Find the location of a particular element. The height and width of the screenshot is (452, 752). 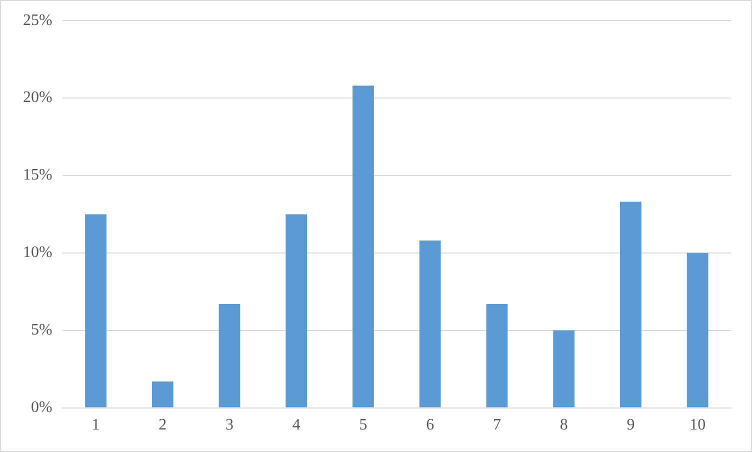

y-tick-label: 25% is located at coordinates (37, 20).